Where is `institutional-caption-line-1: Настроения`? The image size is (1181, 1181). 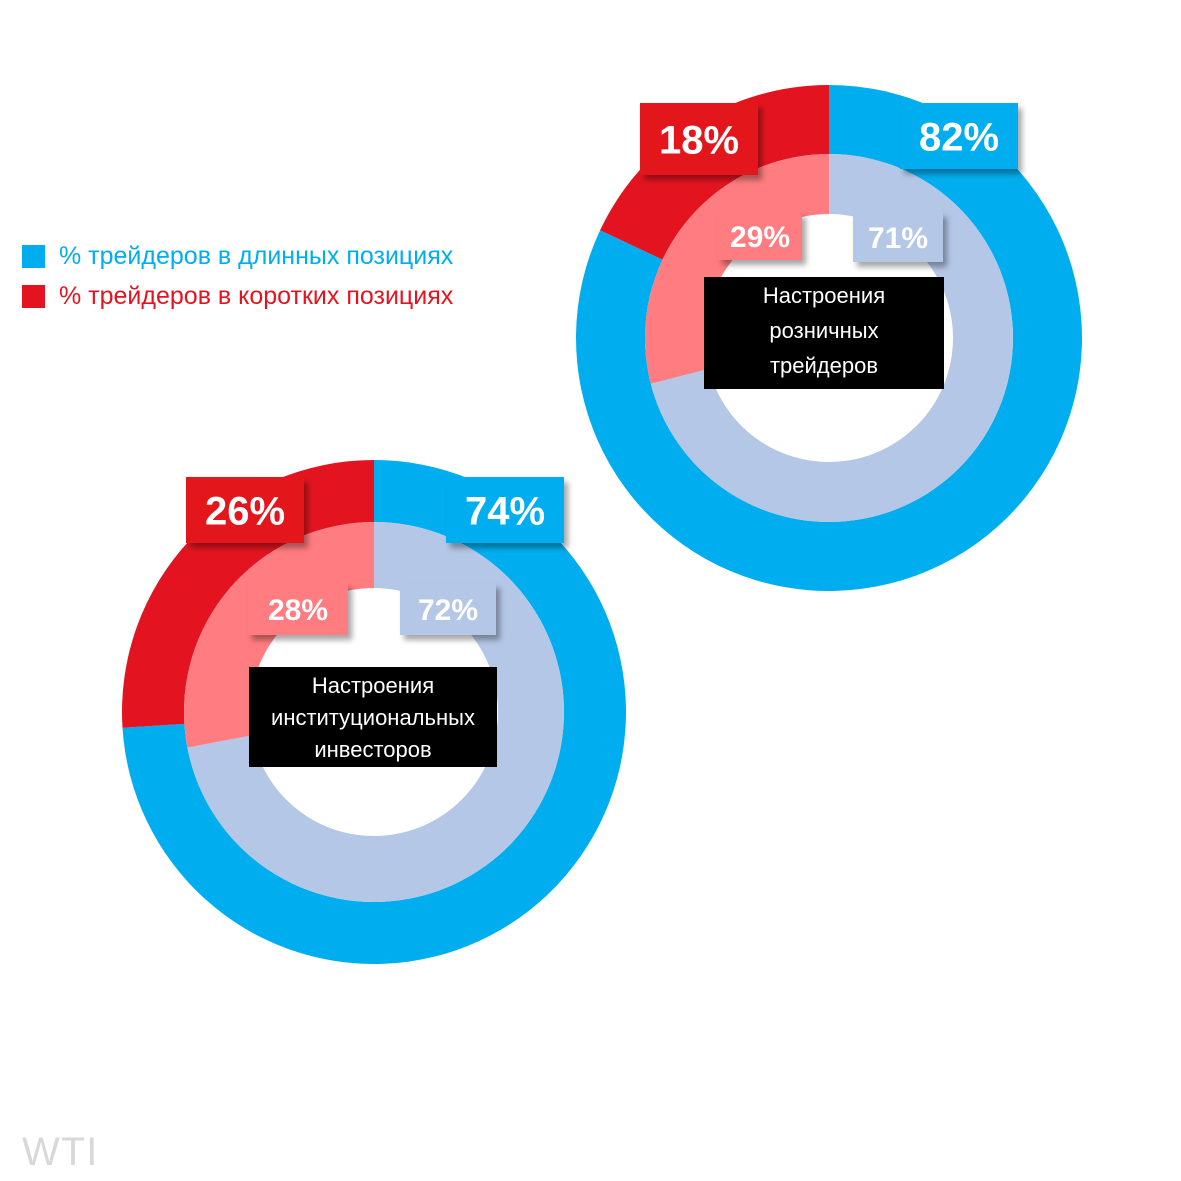
institutional-caption-line-1: Настроения is located at coordinates (373, 685).